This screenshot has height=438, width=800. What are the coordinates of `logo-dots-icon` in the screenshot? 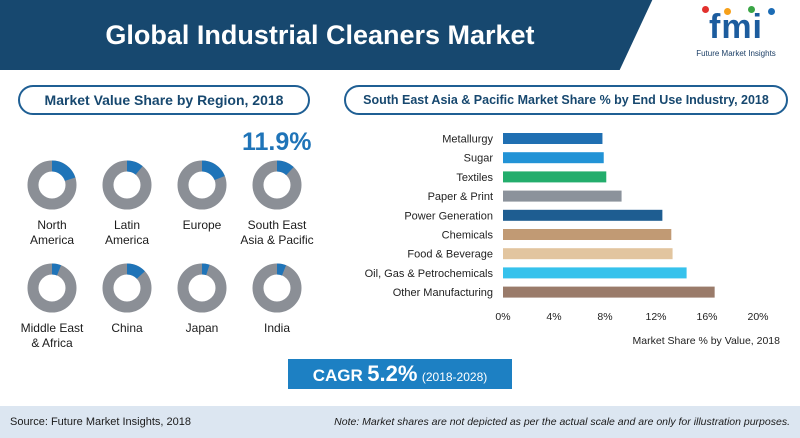 It's located at (740, 11).